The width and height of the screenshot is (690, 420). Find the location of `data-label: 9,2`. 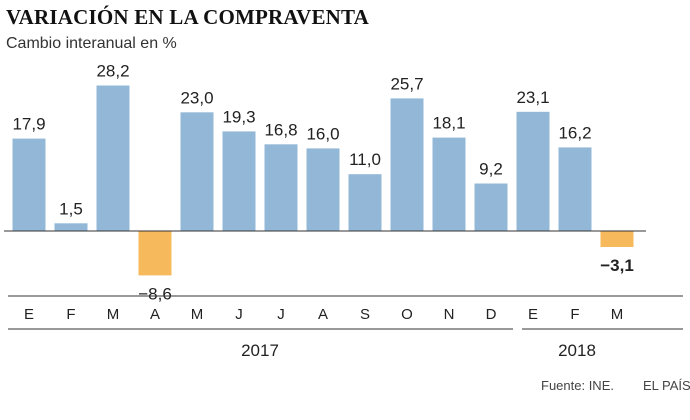

data-label: 9,2 is located at coordinates (491, 169).